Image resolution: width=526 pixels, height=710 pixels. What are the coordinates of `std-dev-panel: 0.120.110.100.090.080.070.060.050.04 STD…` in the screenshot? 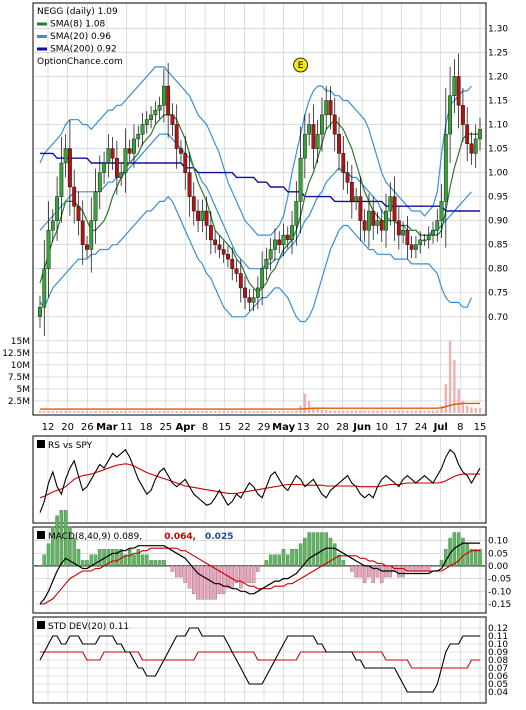 It's located at (270, 660).